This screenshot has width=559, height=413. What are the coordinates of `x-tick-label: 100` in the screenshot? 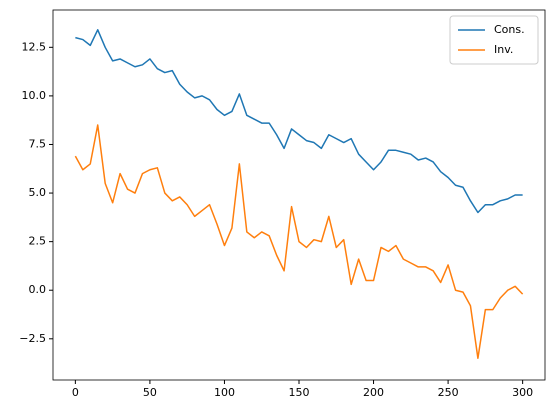 It's located at (224, 392).